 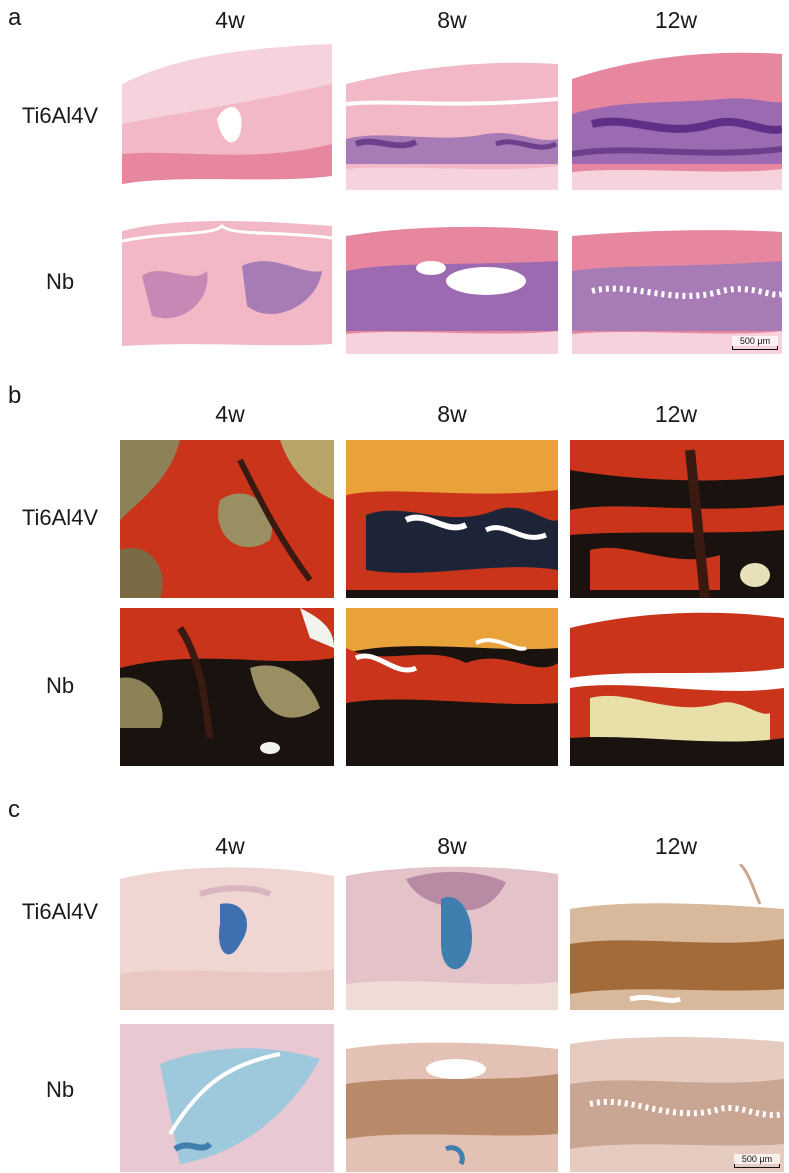 I want to click on blue-stain-micrograph-nb-8w, so click(x=452, y=1098).